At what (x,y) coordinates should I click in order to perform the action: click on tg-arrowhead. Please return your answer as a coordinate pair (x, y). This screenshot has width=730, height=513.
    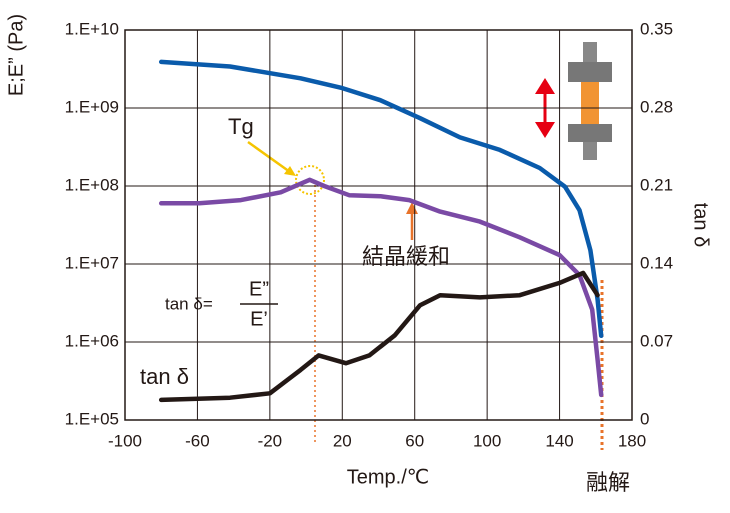
    Looking at the image, I should click on (290, 171).